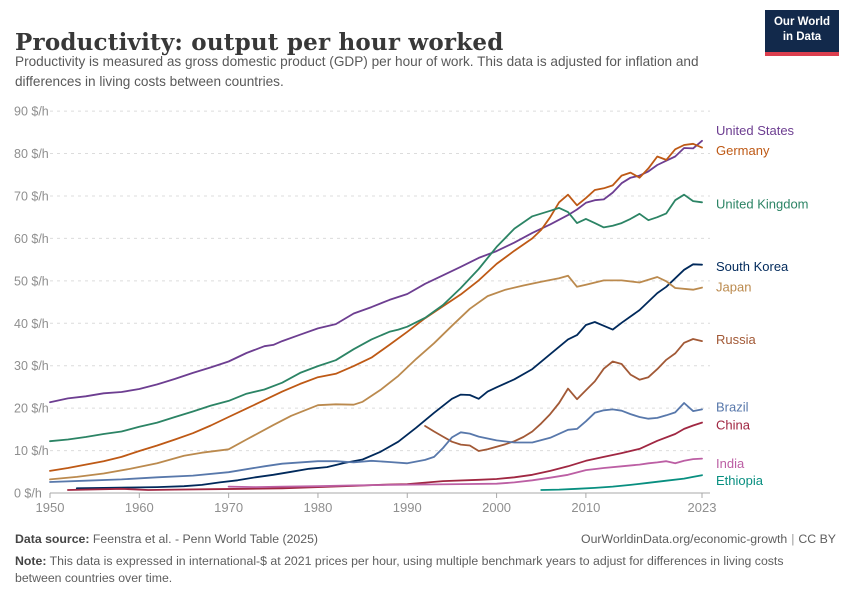 The height and width of the screenshot is (600, 850). What do you see at coordinates (385, 456) in the screenshot?
I see `line-china` at bounding box center [385, 456].